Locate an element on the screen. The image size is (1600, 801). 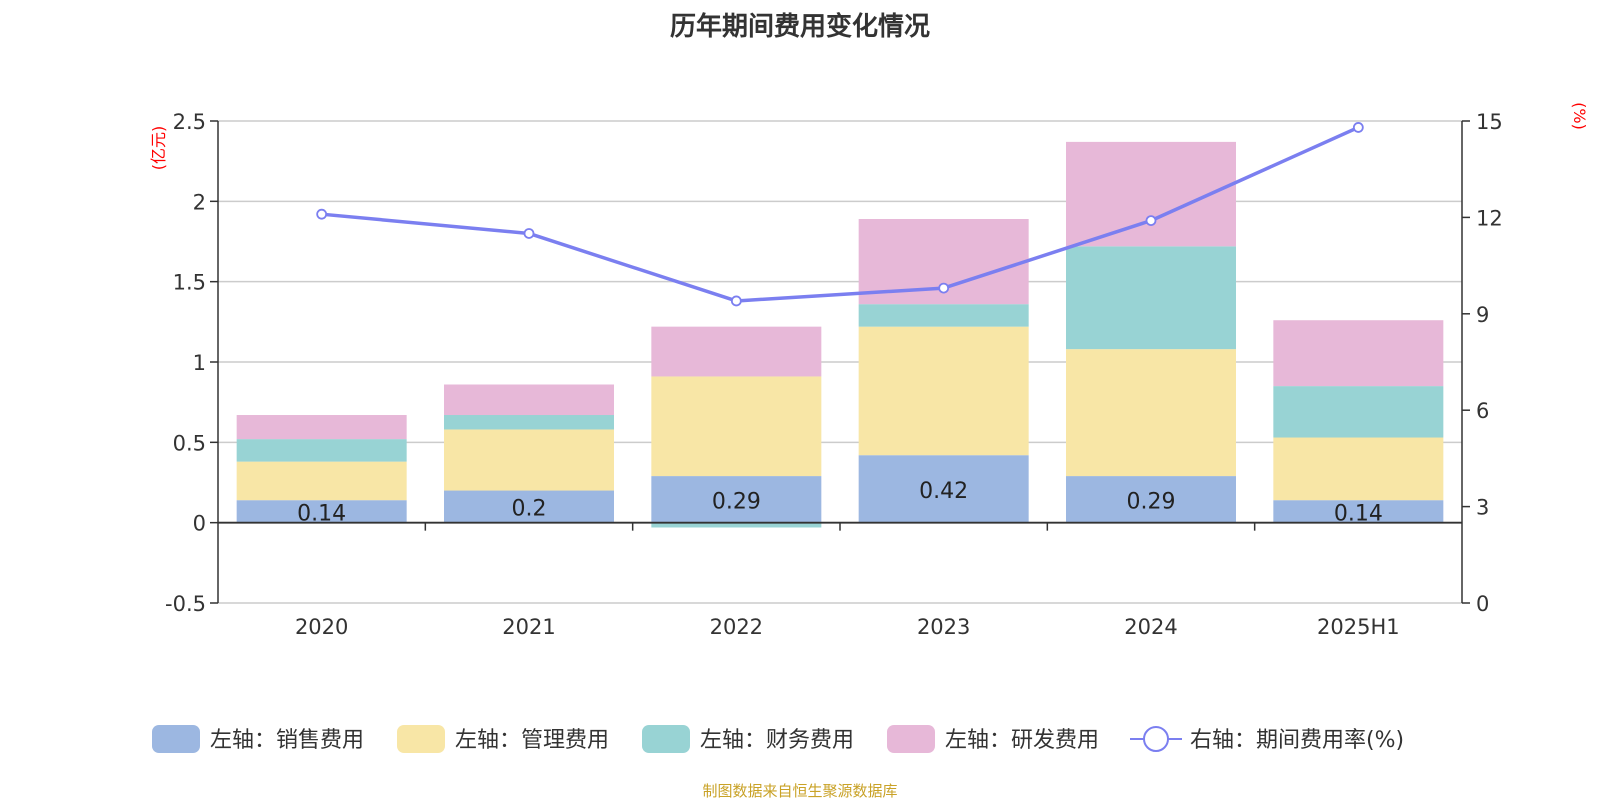
legend-label: 右轴：期间费用率(%) is located at coordinates (1297, 740).